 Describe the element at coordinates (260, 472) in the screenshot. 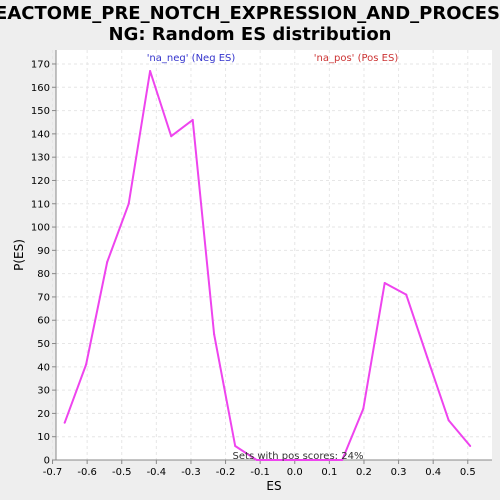

I see `x-tick-label: -0.1` at that location.